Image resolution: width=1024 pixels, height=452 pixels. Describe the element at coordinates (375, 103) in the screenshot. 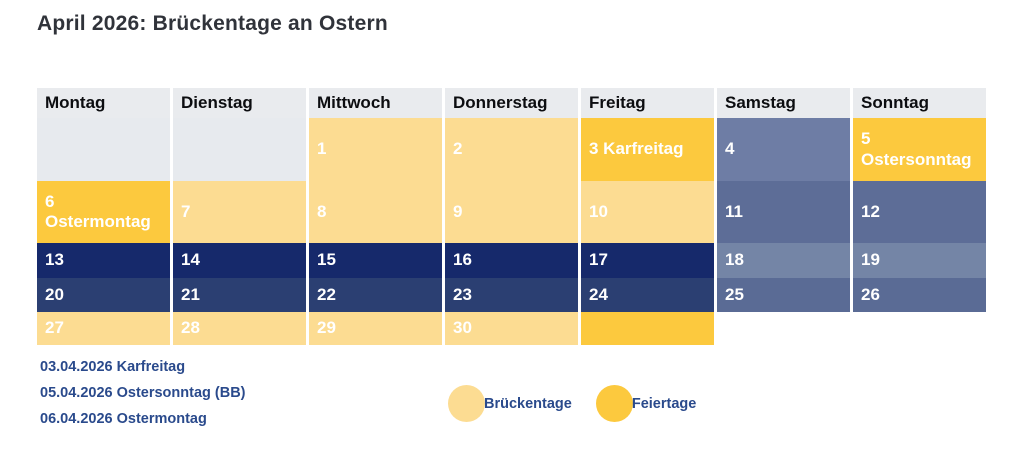

I see `day-header-mittwoch: Mittwoch` at that location.